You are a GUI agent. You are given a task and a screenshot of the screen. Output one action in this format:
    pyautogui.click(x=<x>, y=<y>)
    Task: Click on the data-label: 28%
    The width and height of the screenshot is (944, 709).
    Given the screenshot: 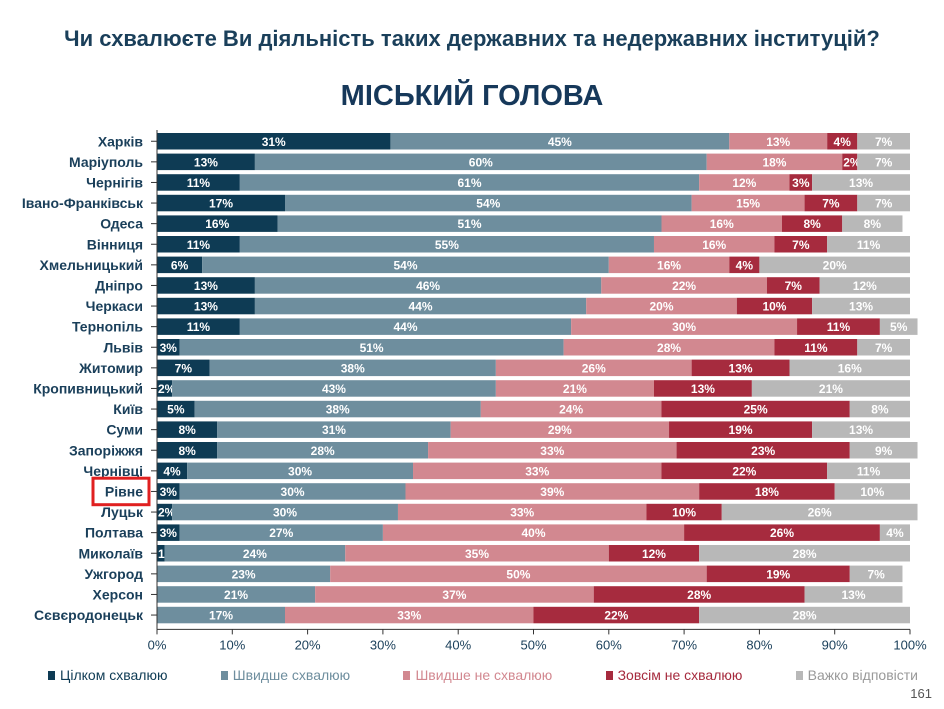 What is the action you would take?
    pyautogui.click(x=669, y=348)
    